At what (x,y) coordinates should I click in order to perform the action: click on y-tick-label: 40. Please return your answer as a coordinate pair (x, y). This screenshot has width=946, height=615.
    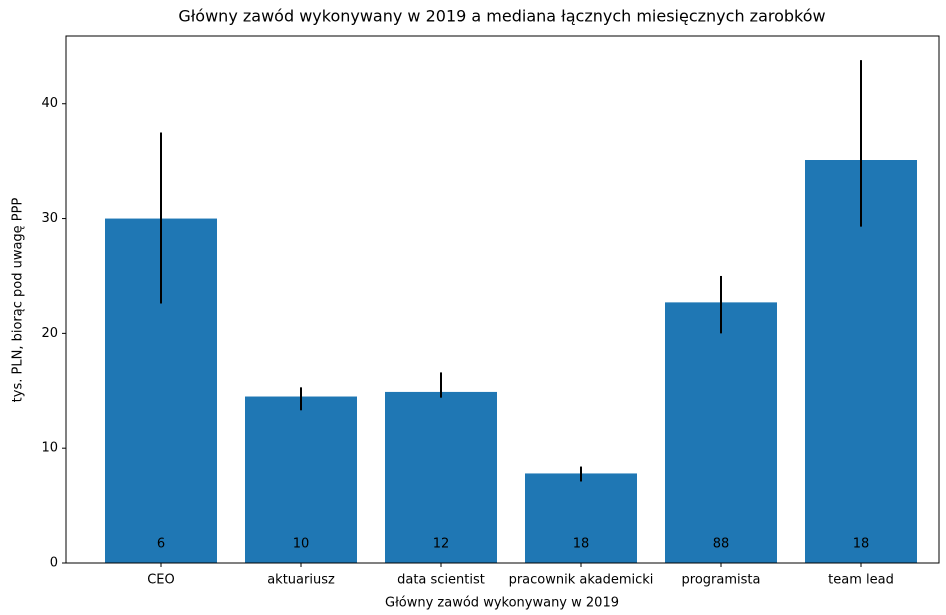
    Looking at the image, I should click on (49, 103).